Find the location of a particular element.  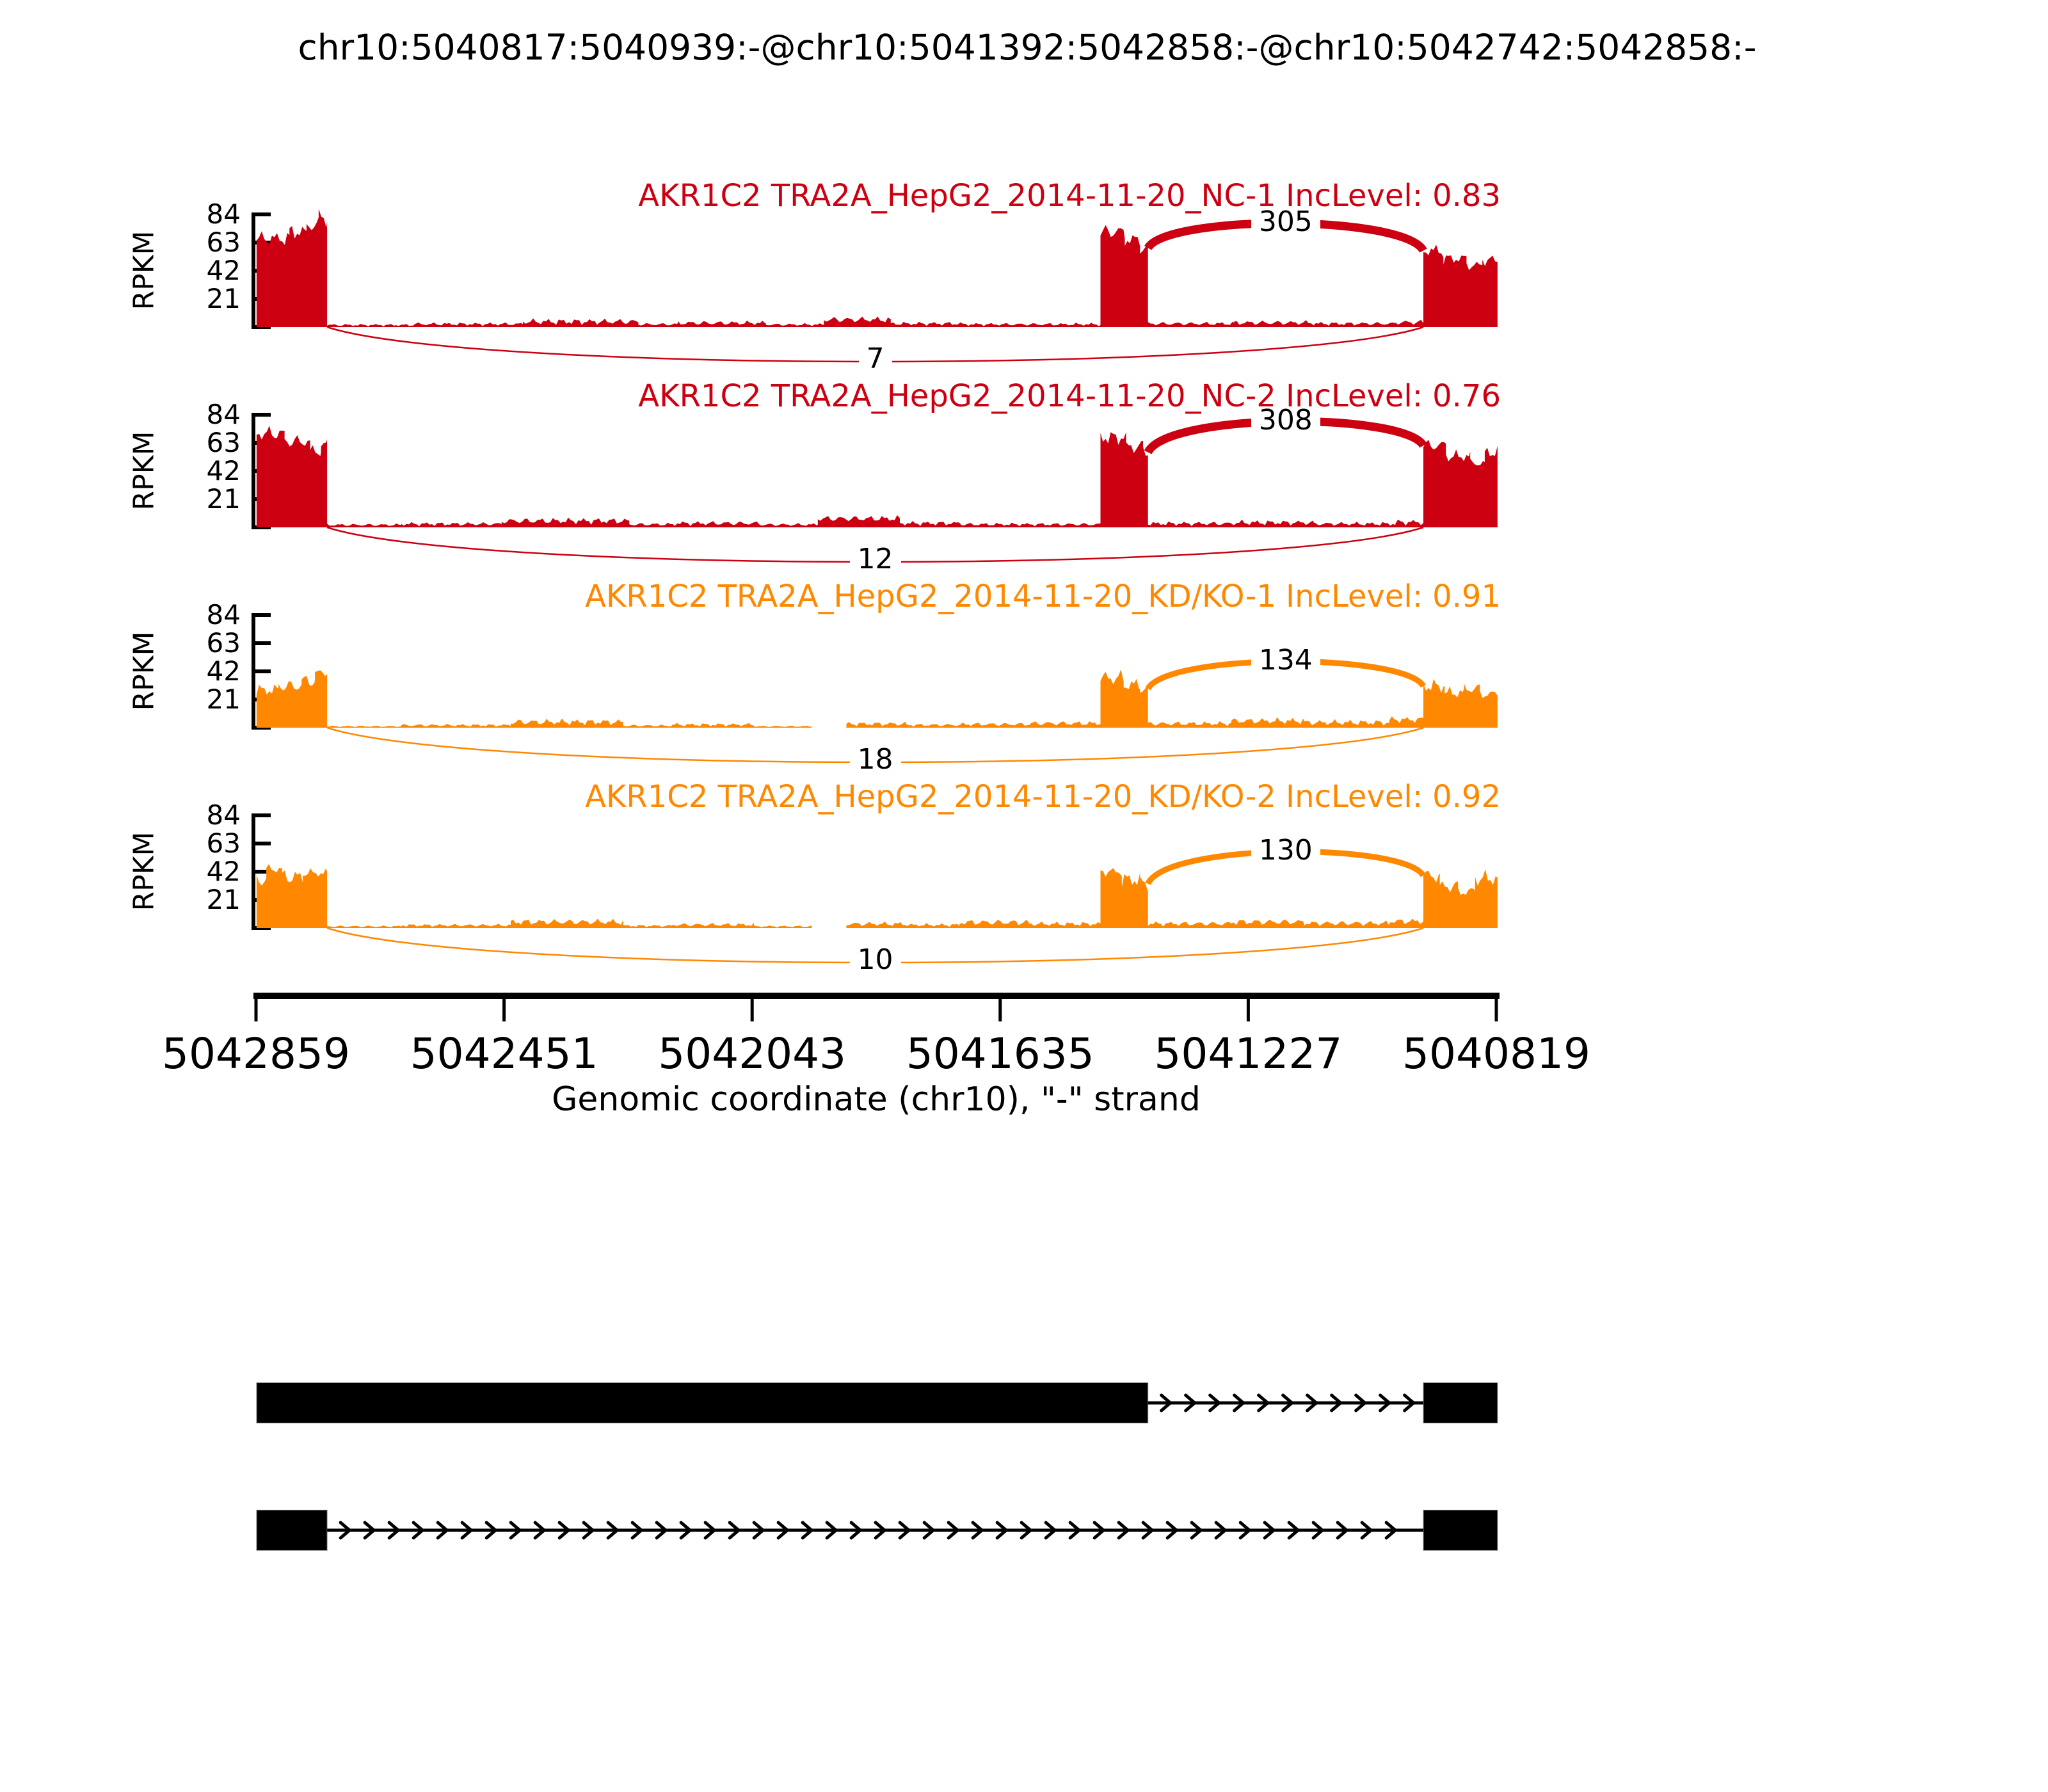

skipping-junction-count: 10 is located at coordinates (875, 960).